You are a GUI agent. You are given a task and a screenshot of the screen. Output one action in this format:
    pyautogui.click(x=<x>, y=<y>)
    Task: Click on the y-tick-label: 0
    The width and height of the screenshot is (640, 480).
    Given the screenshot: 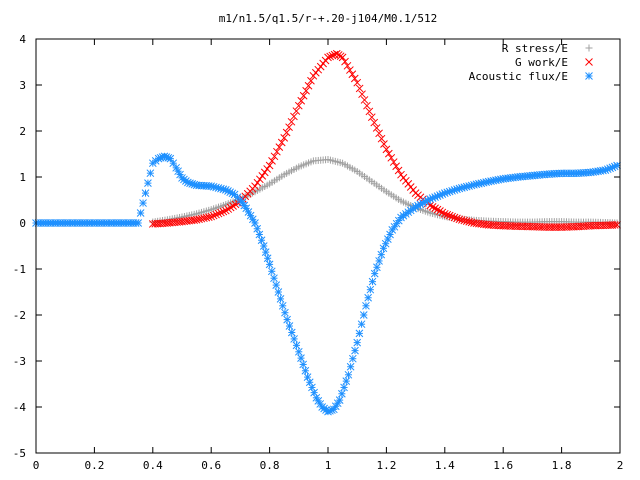 What is the action you would take?
    pyautogui.click(x=22, y=223)
    